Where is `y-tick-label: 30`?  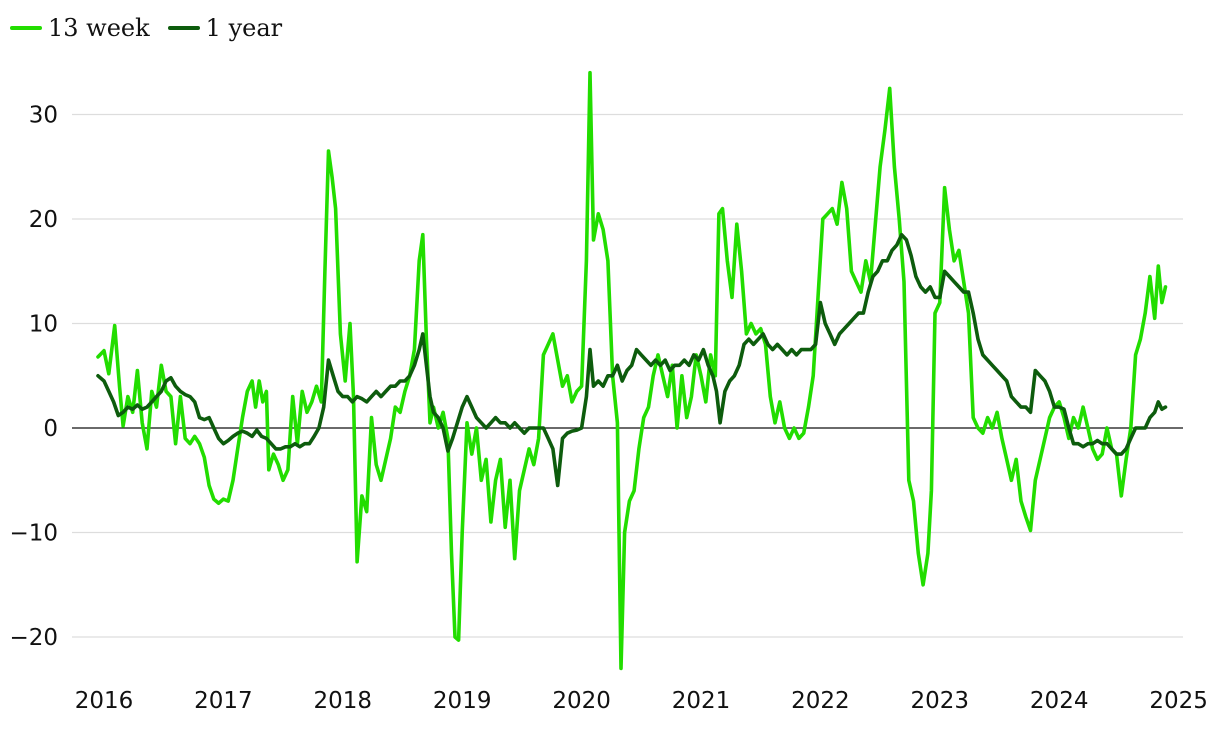
y-tick-label: 30 is located at coordinates (43, 116).